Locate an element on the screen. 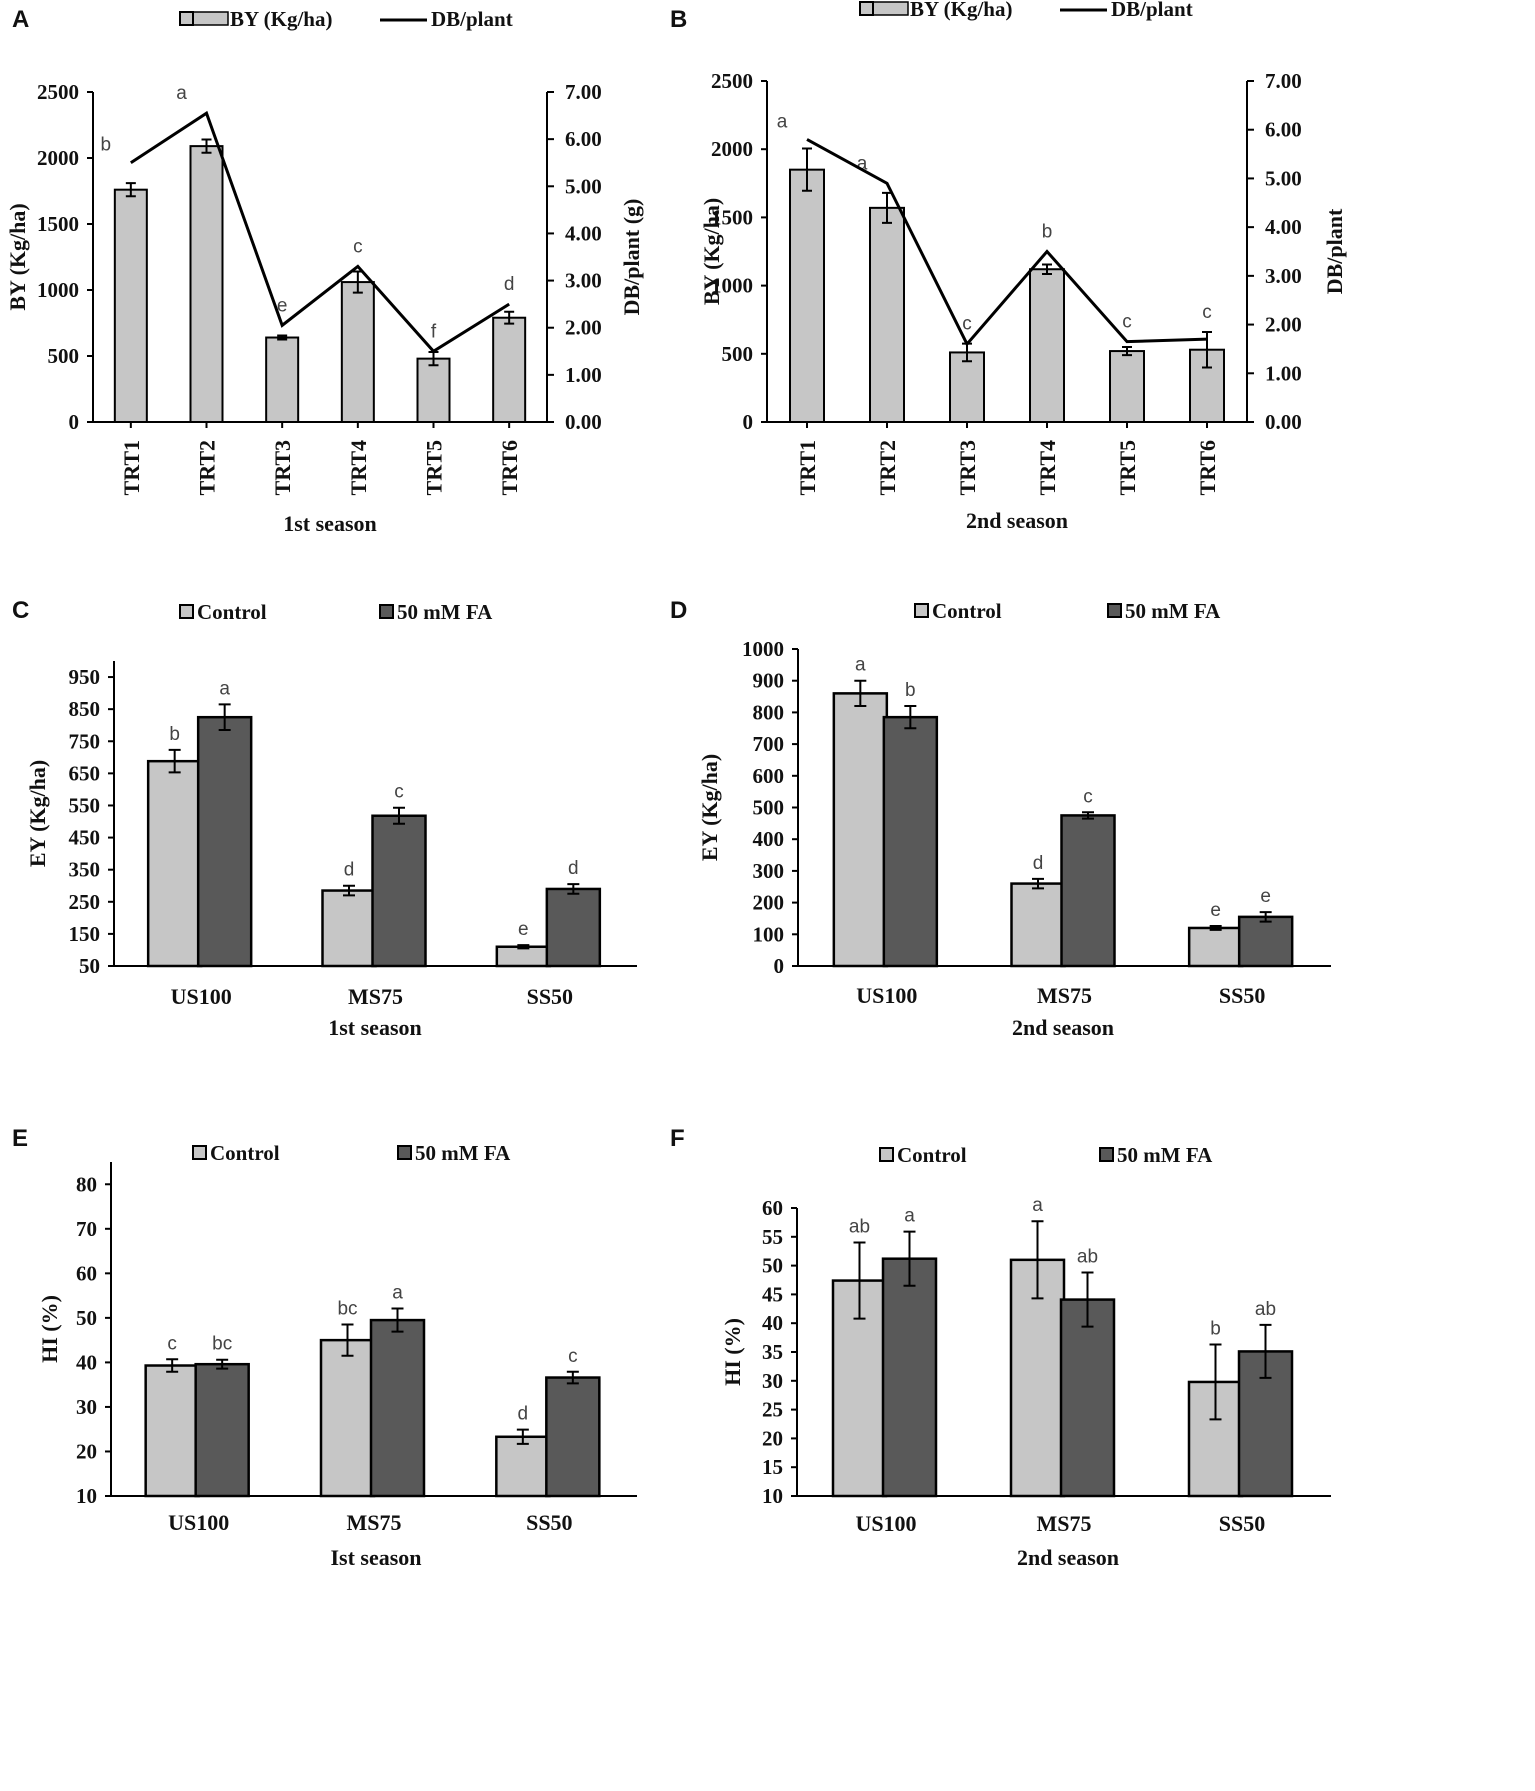  y-tick-label: 450 is located at coordinates (85, 838).